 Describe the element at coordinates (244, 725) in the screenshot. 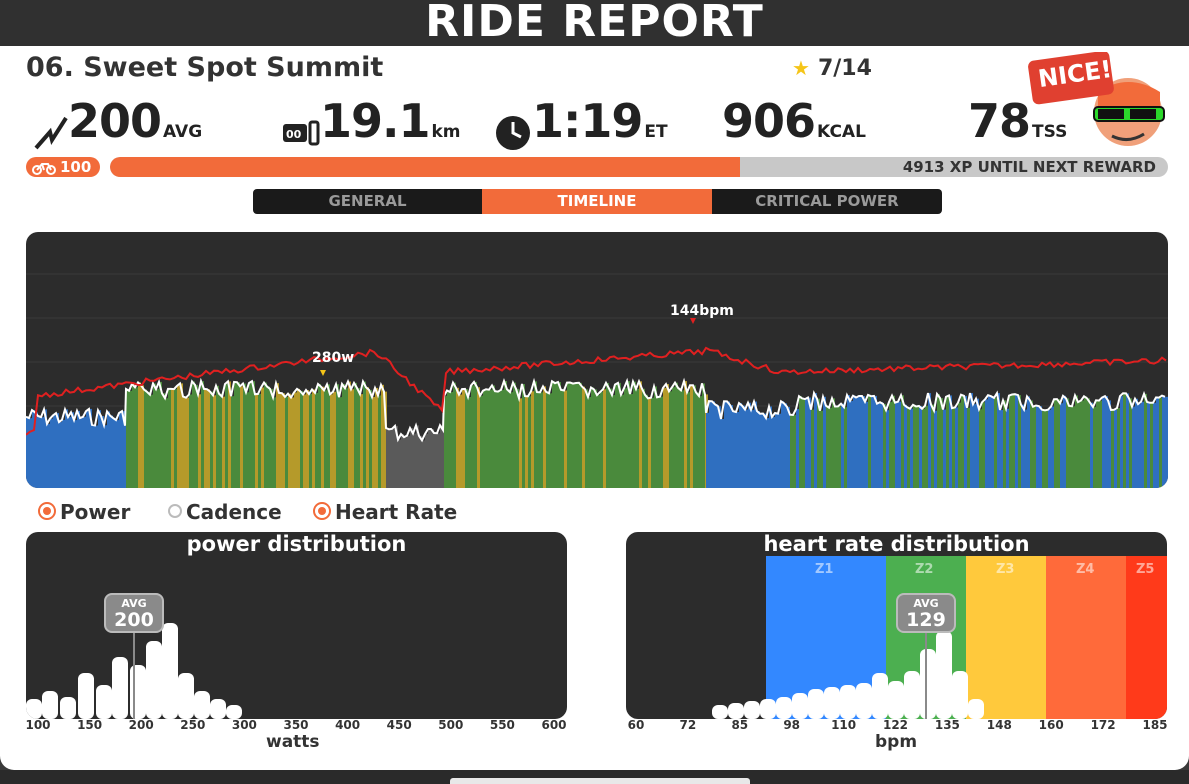

I see `axis-tick: 300` at that location.